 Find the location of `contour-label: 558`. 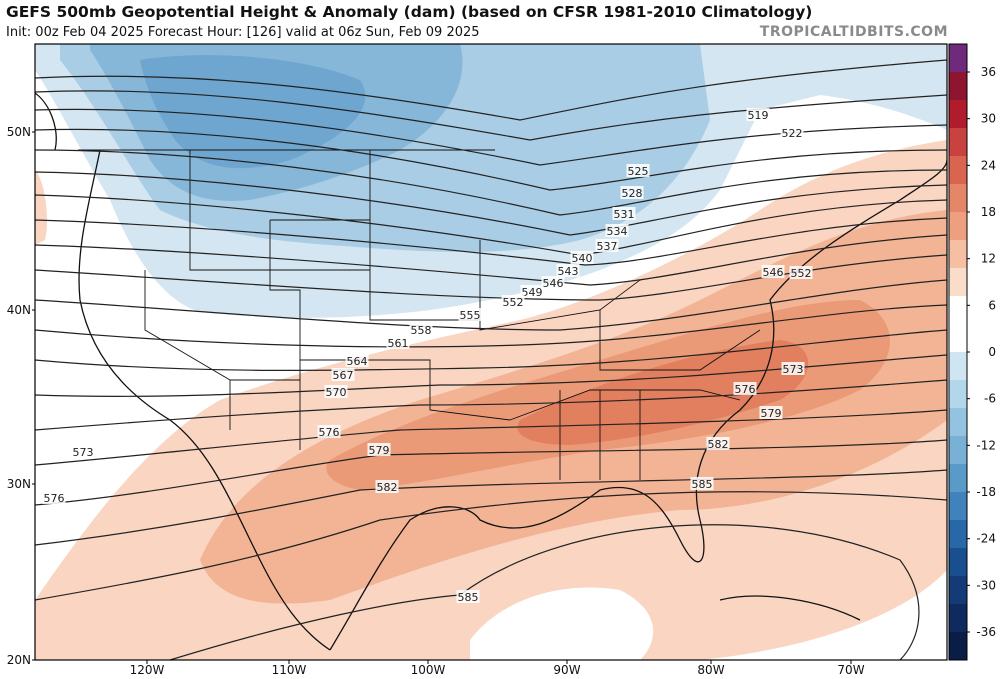

contour-label: 558 is located at coordinates (421, 330).